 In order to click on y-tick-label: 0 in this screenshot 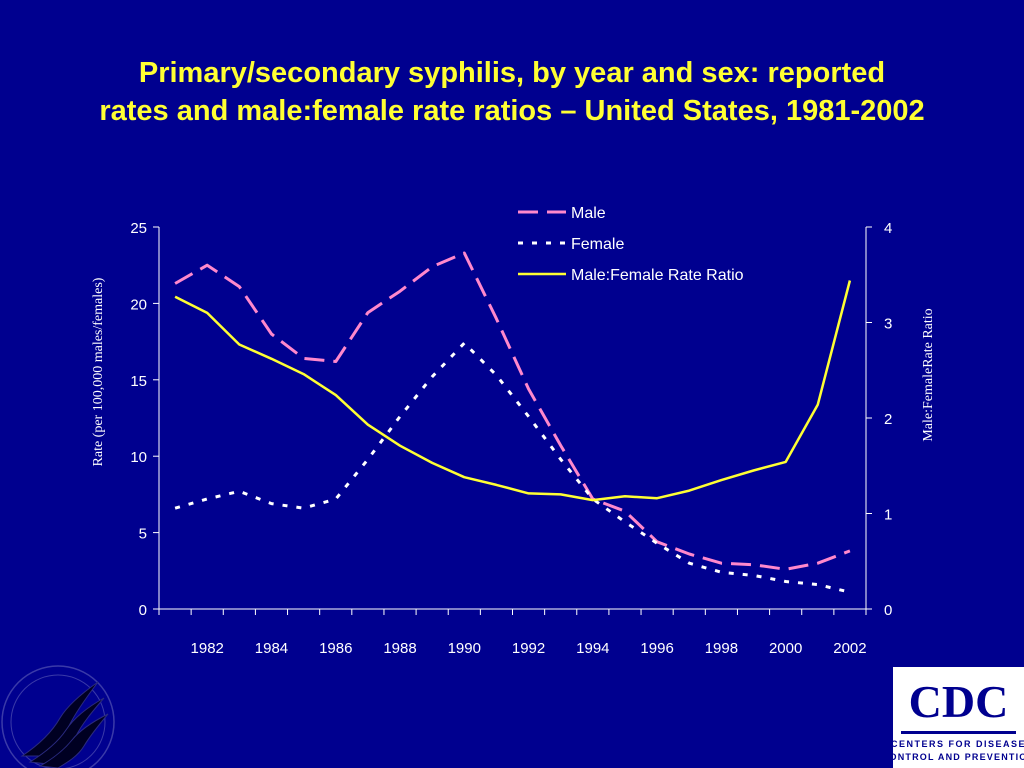, I will do `click(143, 610)`.